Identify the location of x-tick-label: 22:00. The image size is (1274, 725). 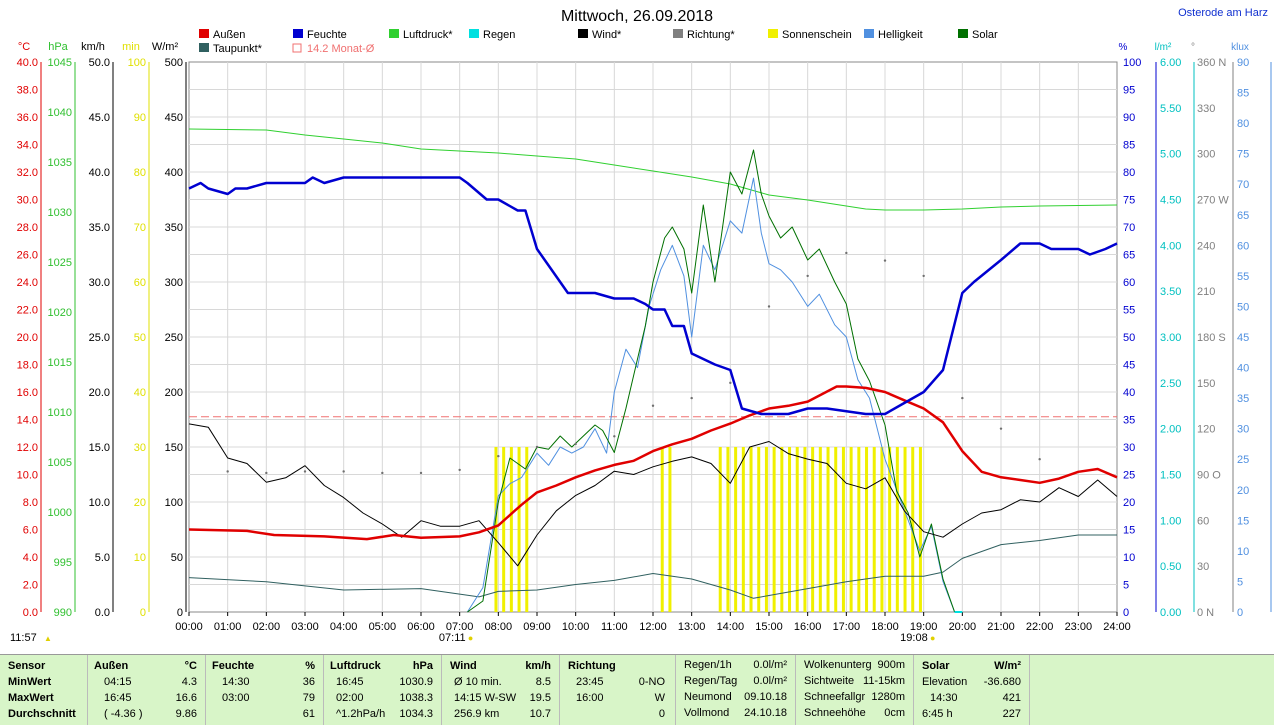
(1040, 627).